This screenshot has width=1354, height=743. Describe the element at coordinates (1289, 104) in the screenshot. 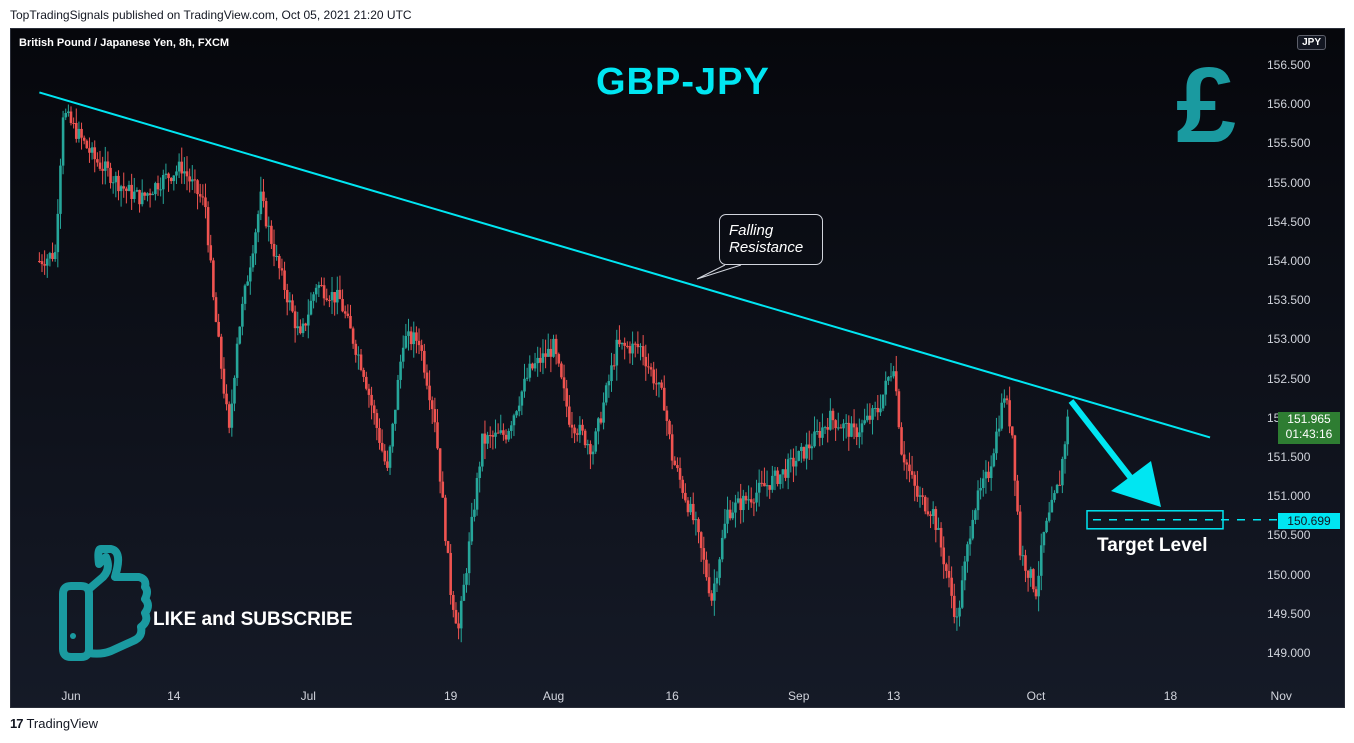

I see `y-tick-label: 156.000` at that location.